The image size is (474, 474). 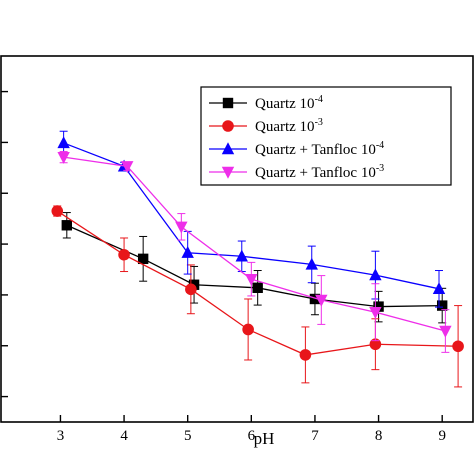 I want to click on legend-item-1: Quartz 10-4, so click(x=266, y=103).